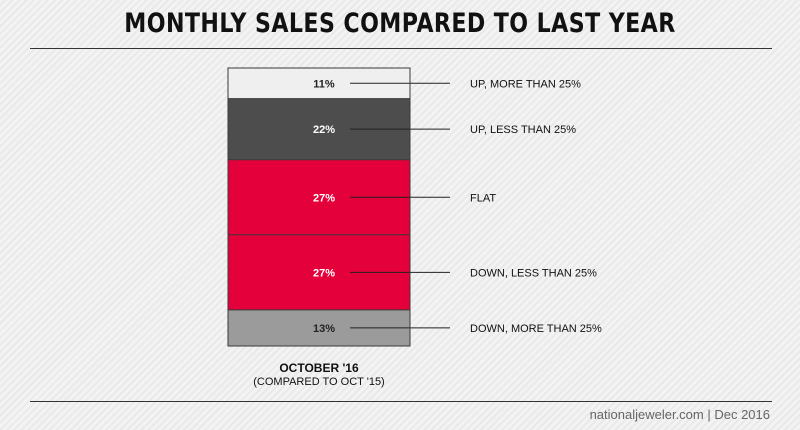 The height and width of the screenshot is (430, 800). I want to click on footer-rule, so click(401, 401).